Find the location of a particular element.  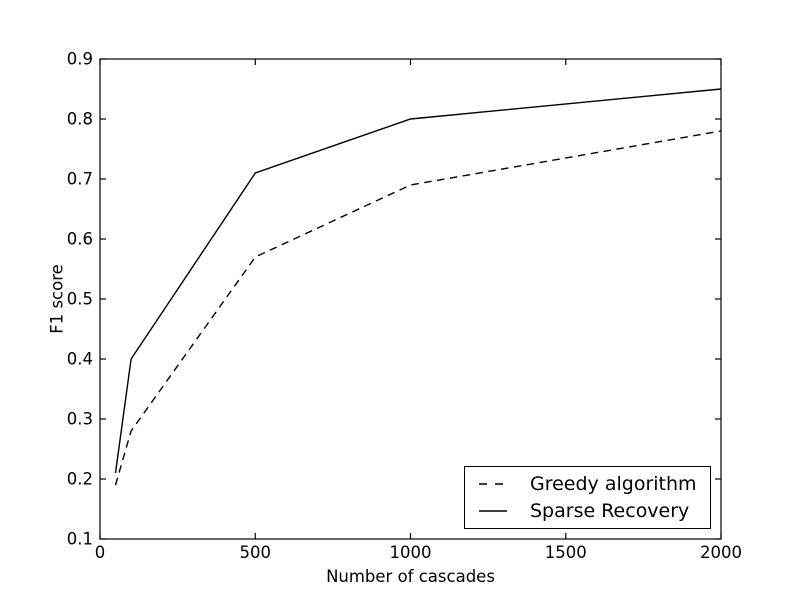

legend-label-sparse-recovery: Sparse Recovery is located at coordinates (610, 510).